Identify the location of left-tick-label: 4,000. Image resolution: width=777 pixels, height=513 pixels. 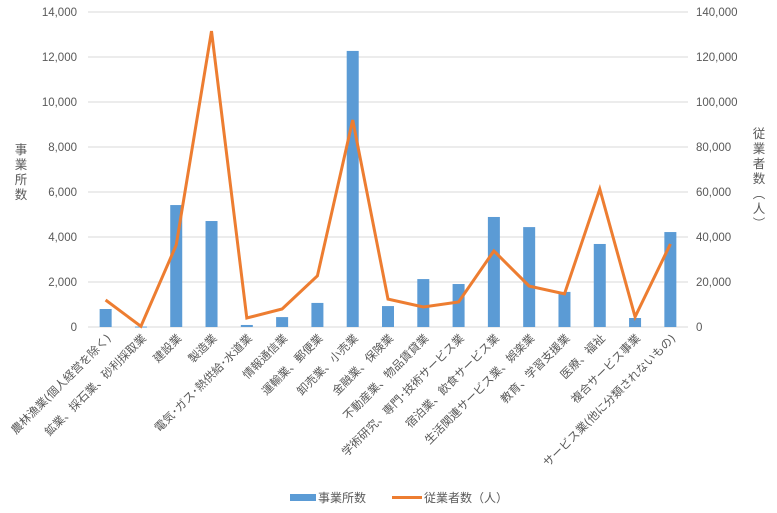
(62, 238).